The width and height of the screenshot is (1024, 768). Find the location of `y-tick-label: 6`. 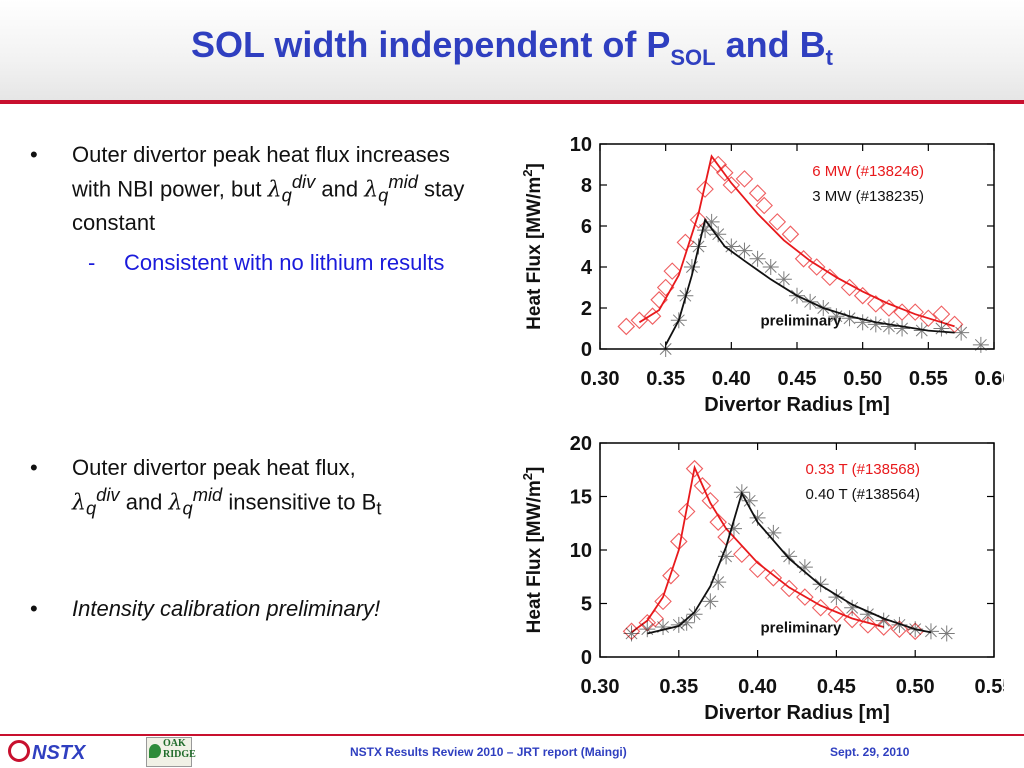

y-tick-label: 6 is located at coordinates (586, 227).